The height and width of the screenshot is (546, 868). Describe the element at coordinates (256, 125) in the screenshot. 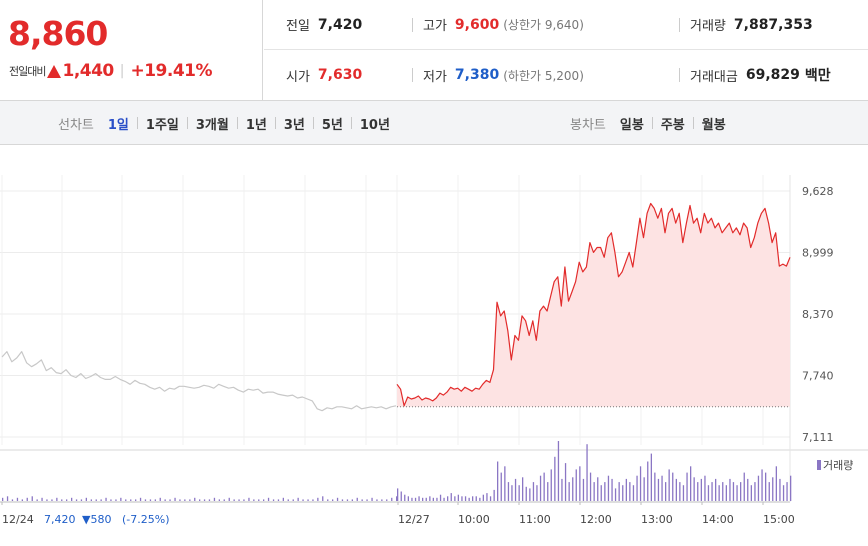

I see `tab-1year: 1년` at that location.